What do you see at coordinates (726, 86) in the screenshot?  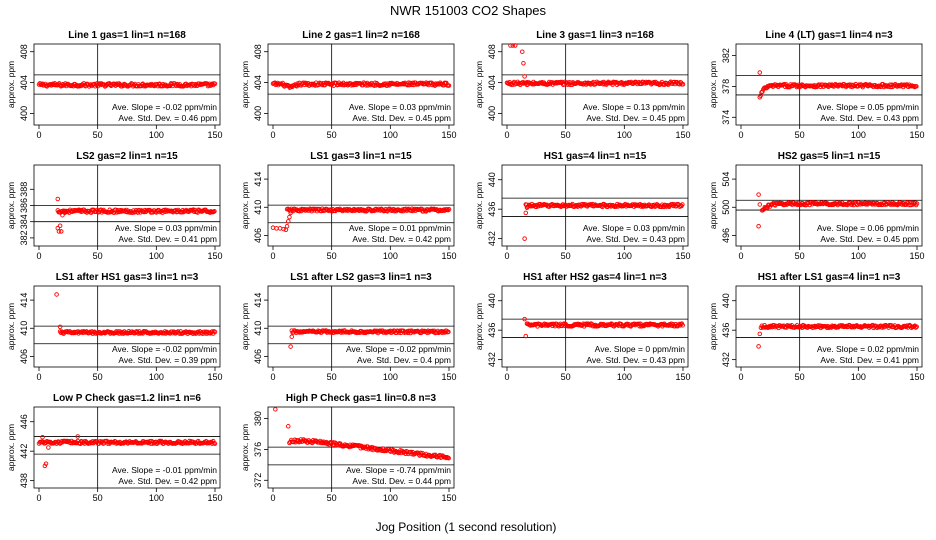 I see `y-tick-label: 378` at bounding box center [726, 86].